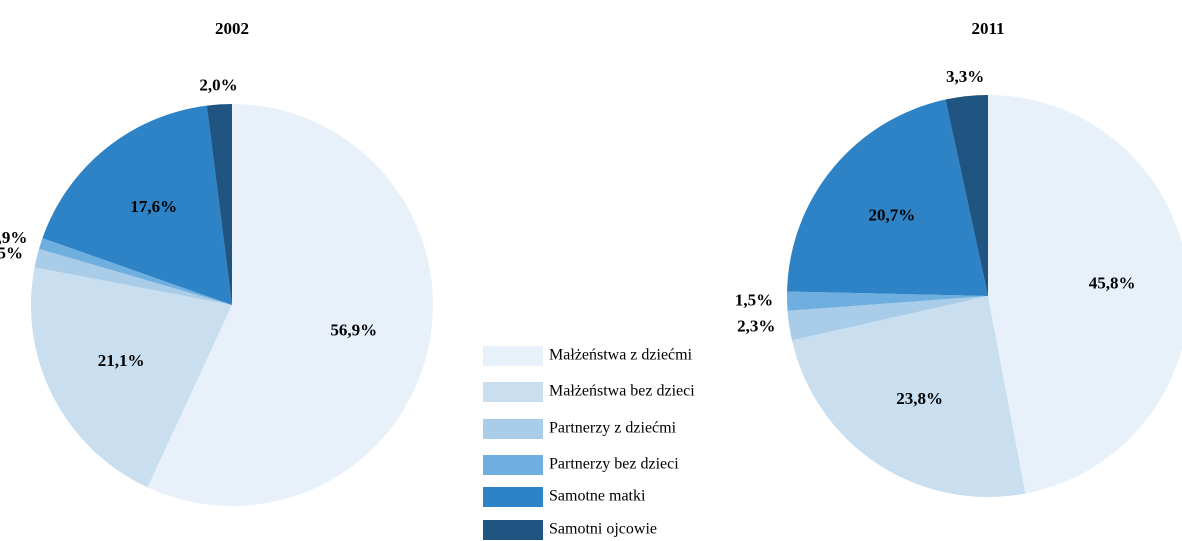  Describe the element at coordinates (218, 84) in the screenshot. I see `data-label: 2,0%` at that location.